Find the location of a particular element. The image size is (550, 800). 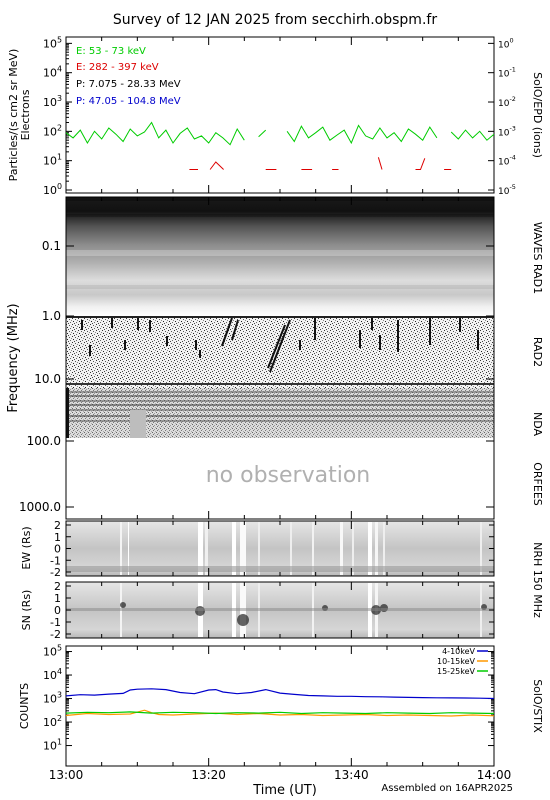

nrh-sn-ylabel: SN (Rs) is located at coordinates (26, 610).